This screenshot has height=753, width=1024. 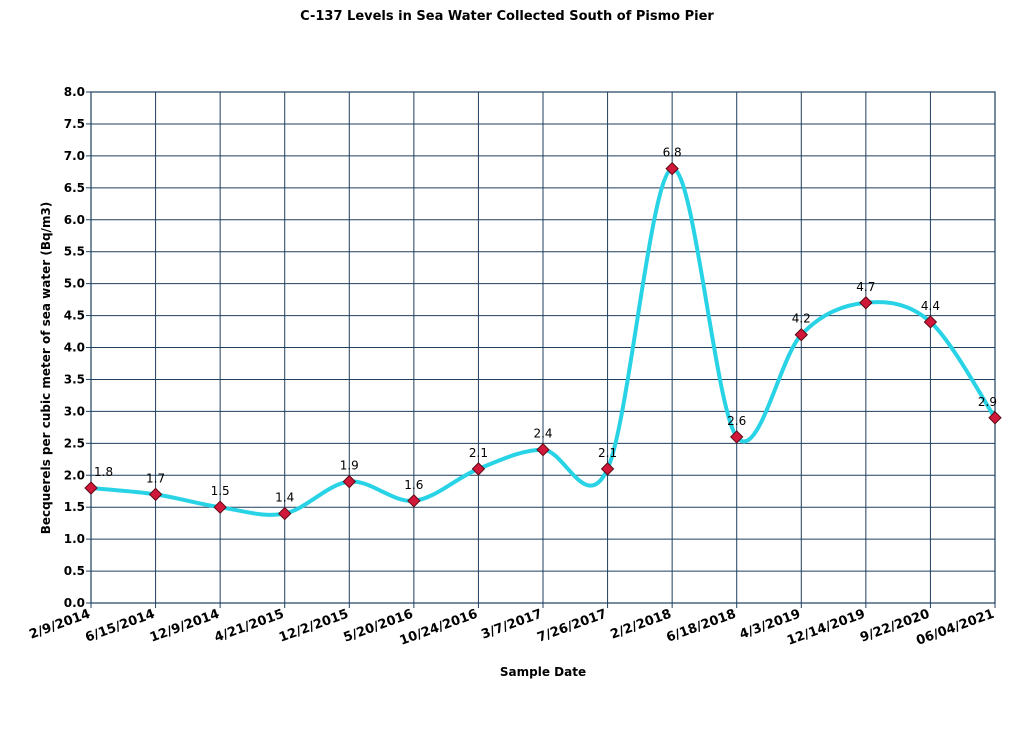 What do you see at coordinates (74, 411) in the screenshot?
I see `y-tick-label: 3.0` at bounding box center [74, 411].